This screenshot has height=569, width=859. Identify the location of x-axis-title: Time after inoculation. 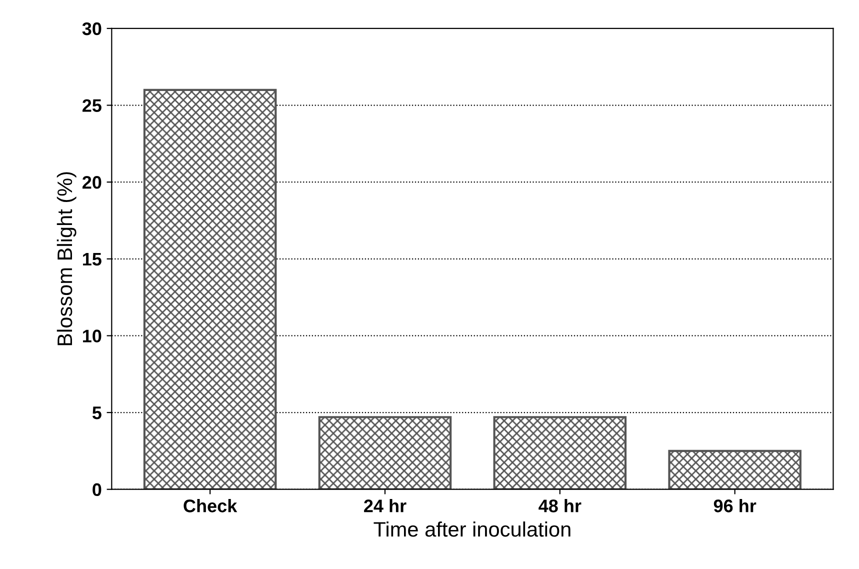
(472, 529).